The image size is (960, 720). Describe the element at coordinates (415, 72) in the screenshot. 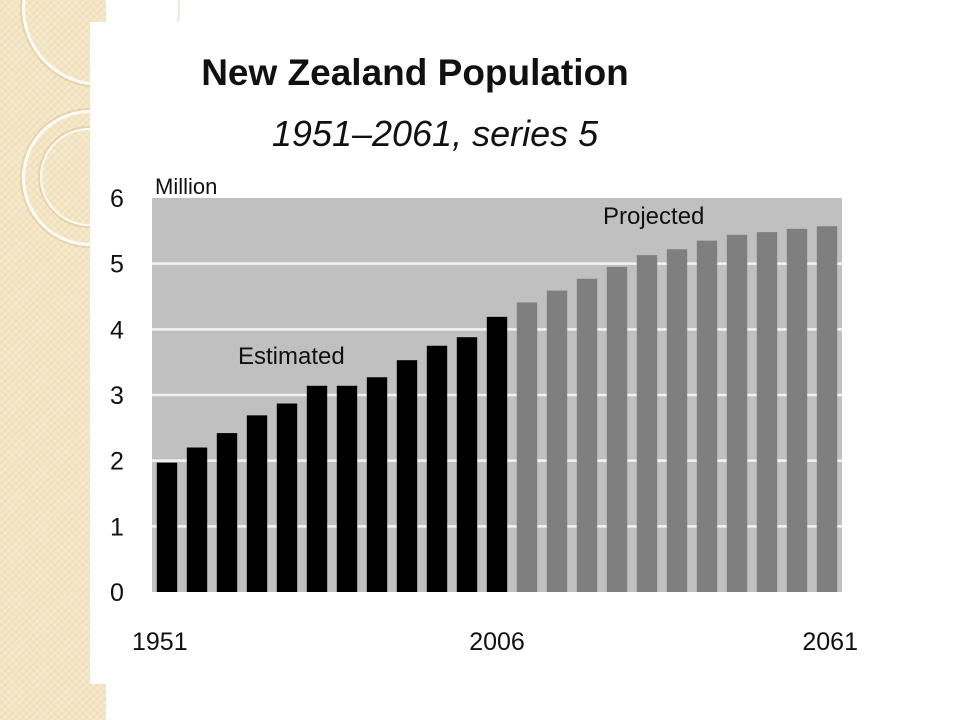

I see `chart-title: New Zealand Population` at that location.